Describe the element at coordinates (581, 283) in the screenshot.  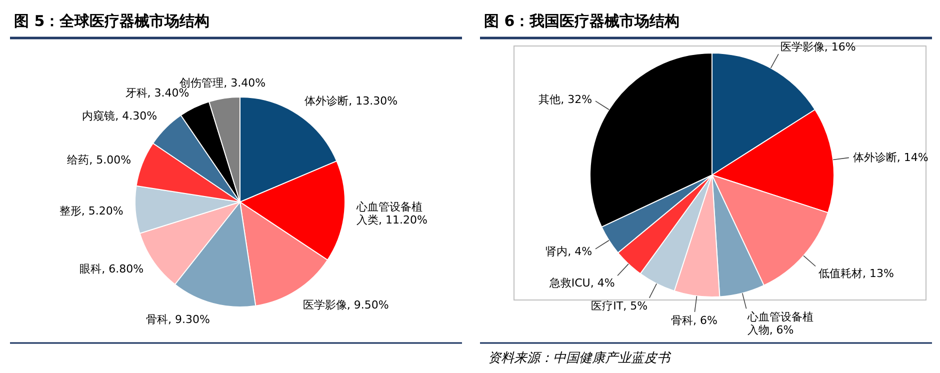
I see `slice-label: 急救ICU, 4%` at that location.